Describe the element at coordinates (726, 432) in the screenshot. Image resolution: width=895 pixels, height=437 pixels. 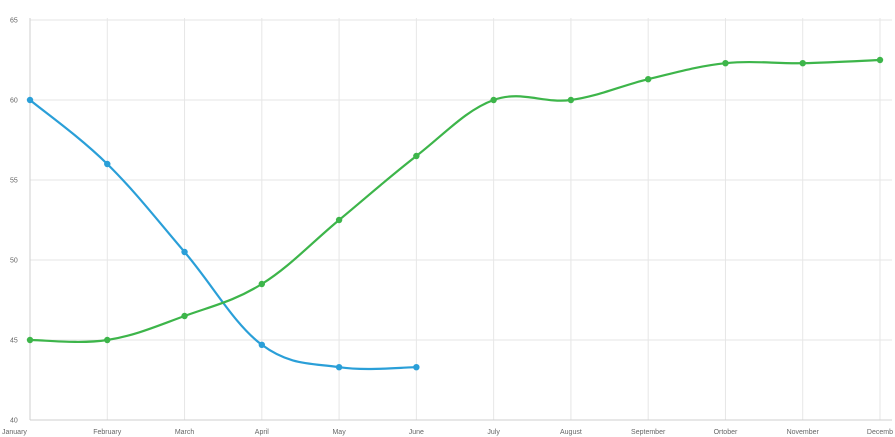
I see `x-tick-label: Ortober` at that location.